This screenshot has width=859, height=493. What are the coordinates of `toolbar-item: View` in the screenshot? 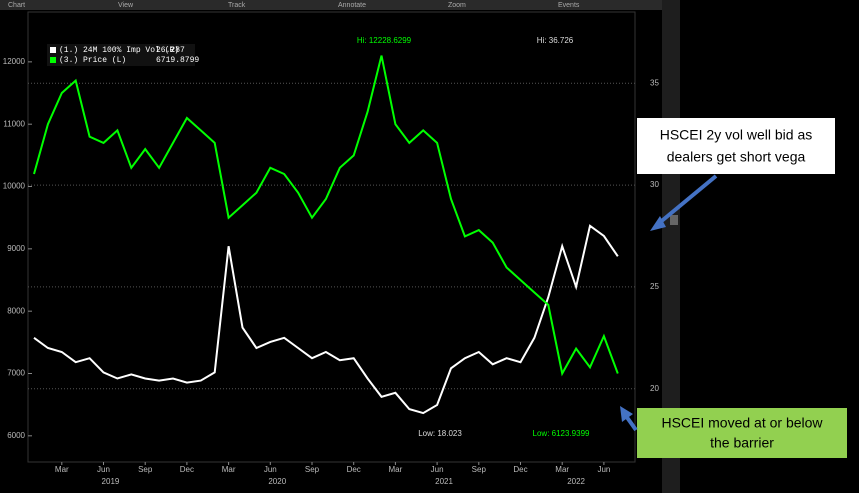 It's located at (126, 5).